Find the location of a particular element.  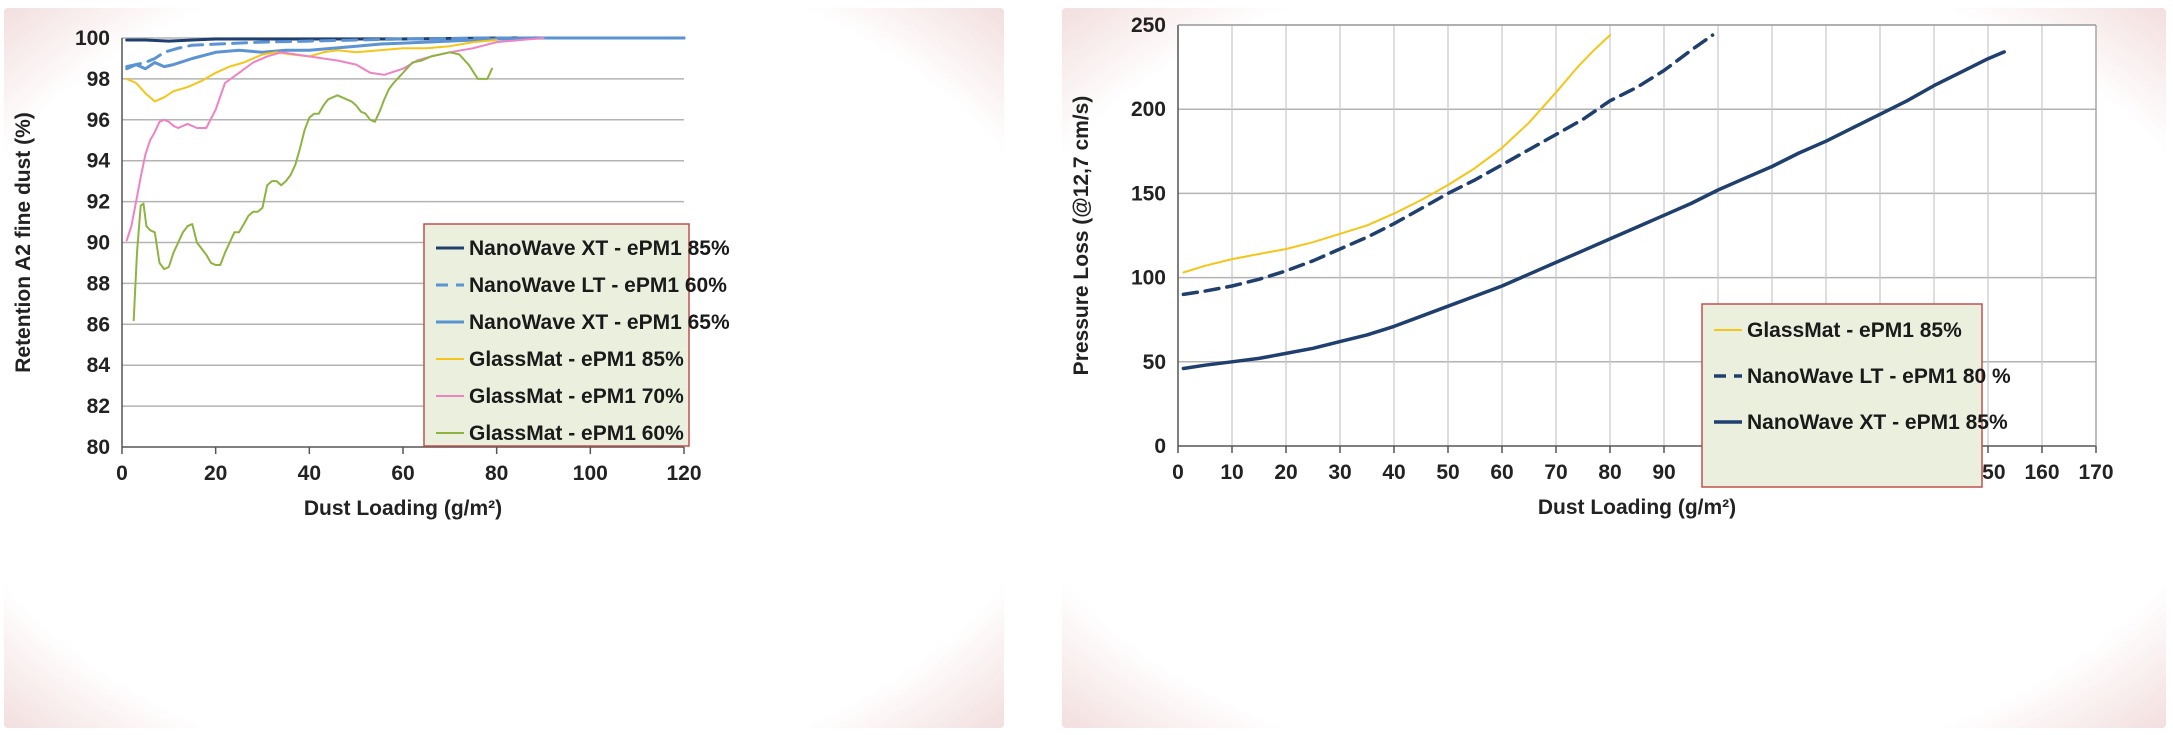

chart0-ytick-label: 96 is located at coordinates (98, 120).